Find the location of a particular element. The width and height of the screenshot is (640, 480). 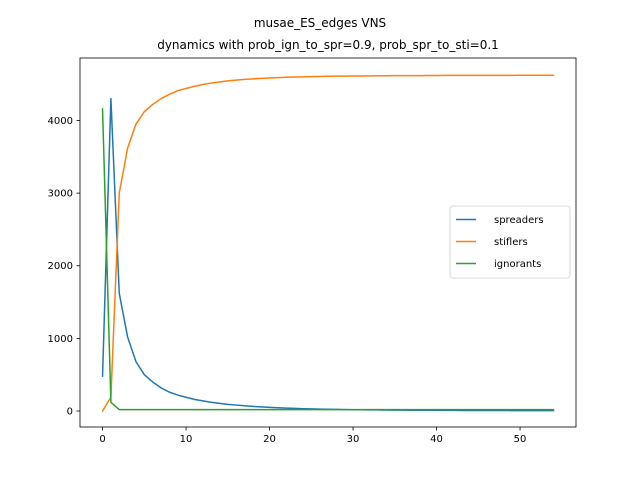

x-tick-label: 20 is located at coordinates (269, 439).